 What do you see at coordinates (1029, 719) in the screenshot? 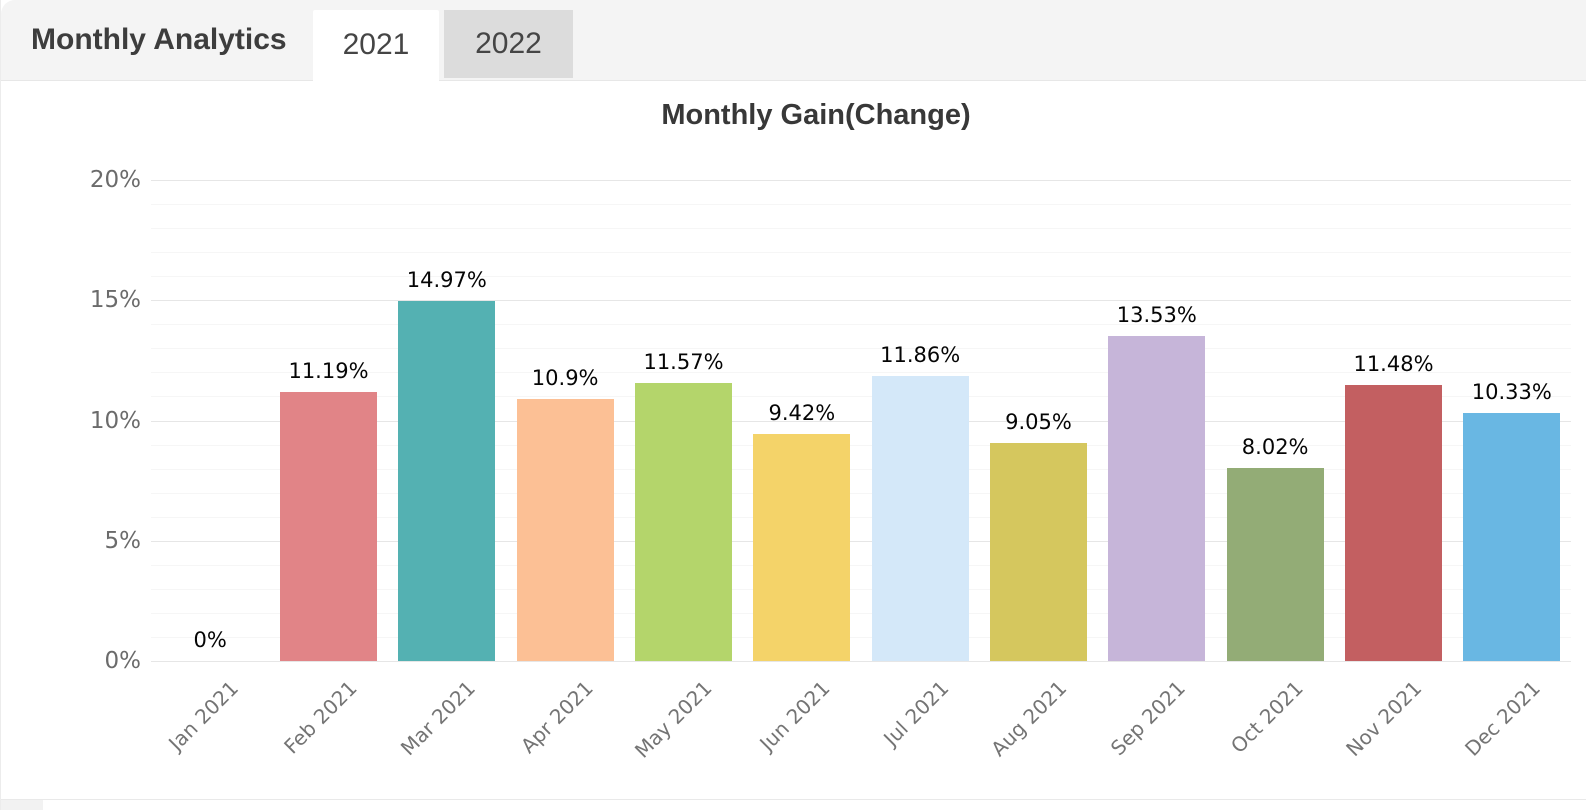
I see `x-axis-label: Aug 2021` at bounding box center [1029, 719].